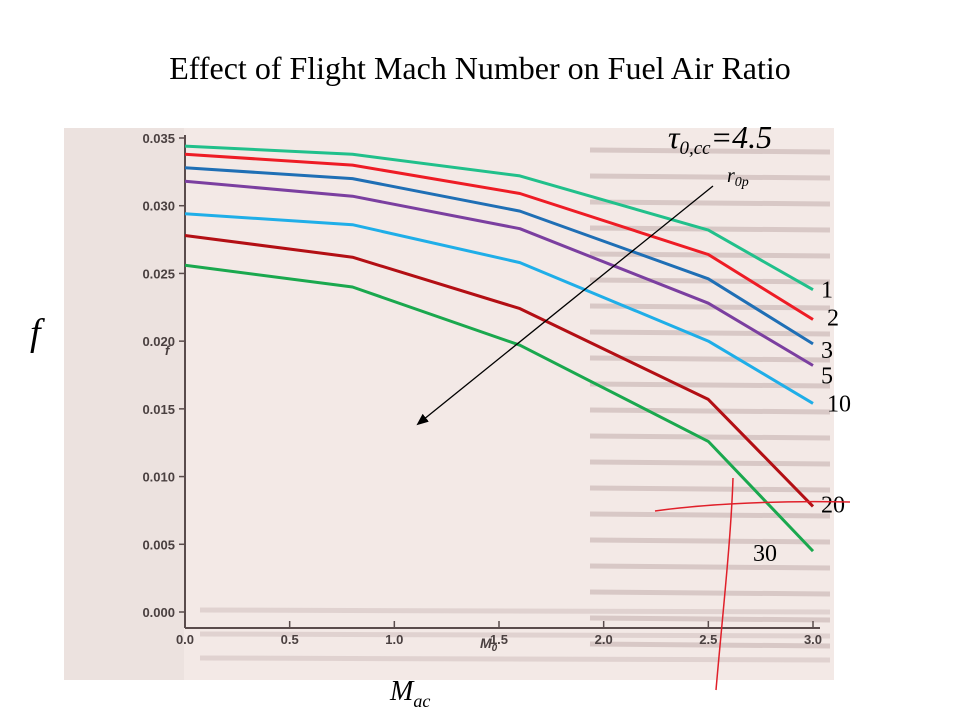 The image size is (960, 720). Describe the element at coordinates (839, 404) in the screenshot. I see `curve-label-10: 10` at that location.